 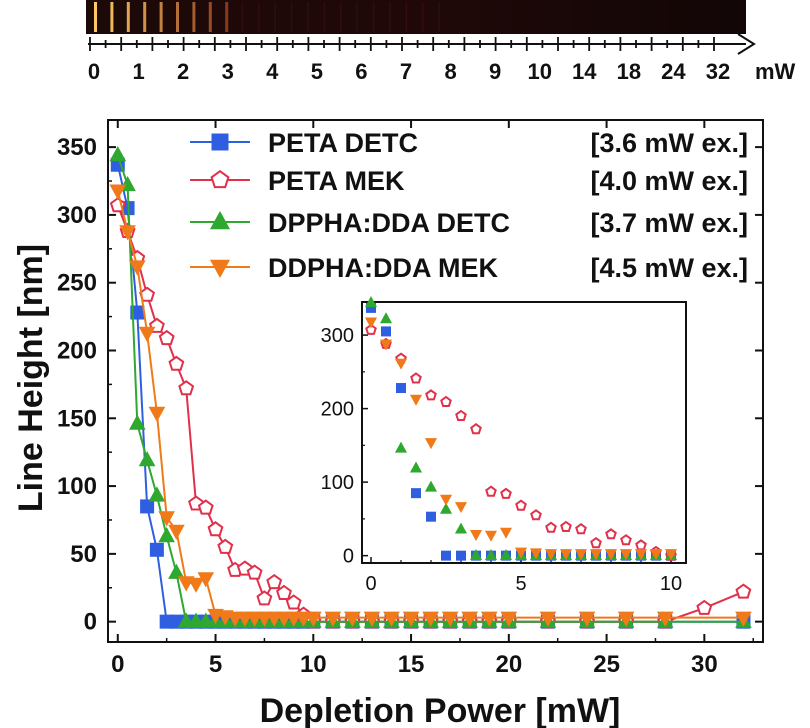 What do you see at coordinates (673, 71) in the screenshot?
I see `scale-label: 24` at bounding box center [673, 71].